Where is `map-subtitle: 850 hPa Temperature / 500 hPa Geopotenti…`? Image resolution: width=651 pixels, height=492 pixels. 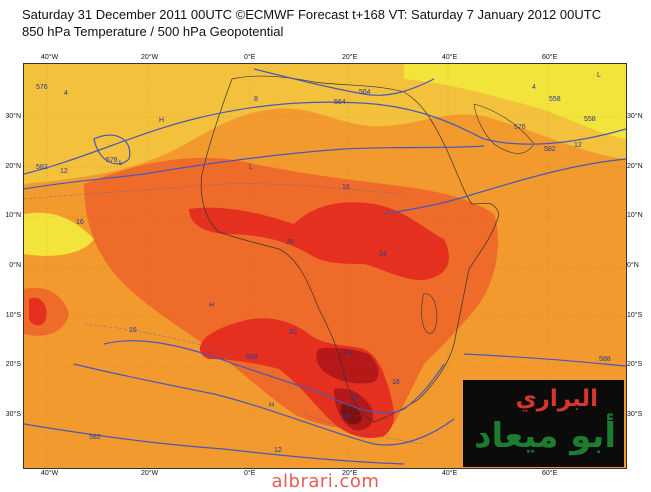
map-subtitle: 850 hPa Temperature / 500 hPa Geopotenti… is located at coordinates (153, 31).